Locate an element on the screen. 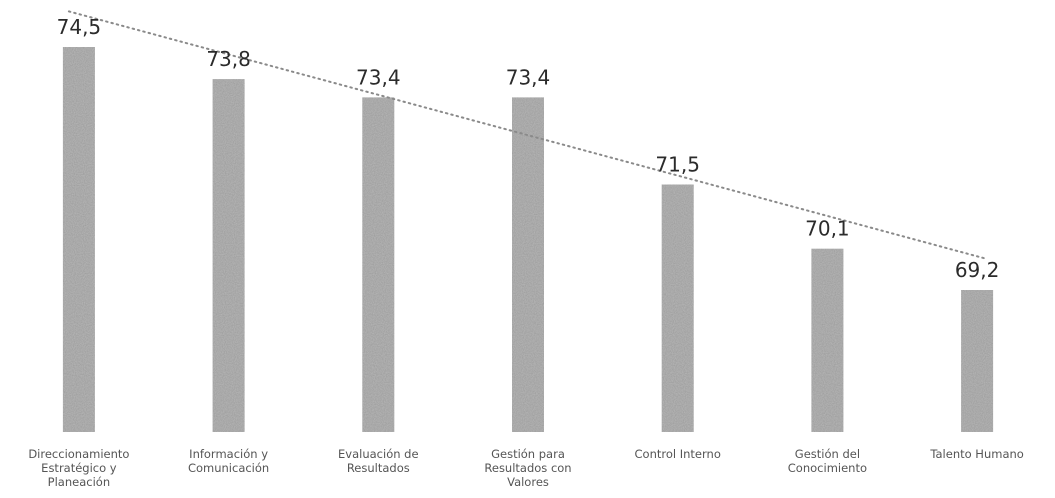  value-label-3: 73,4 is located at coordinates (528, 77).